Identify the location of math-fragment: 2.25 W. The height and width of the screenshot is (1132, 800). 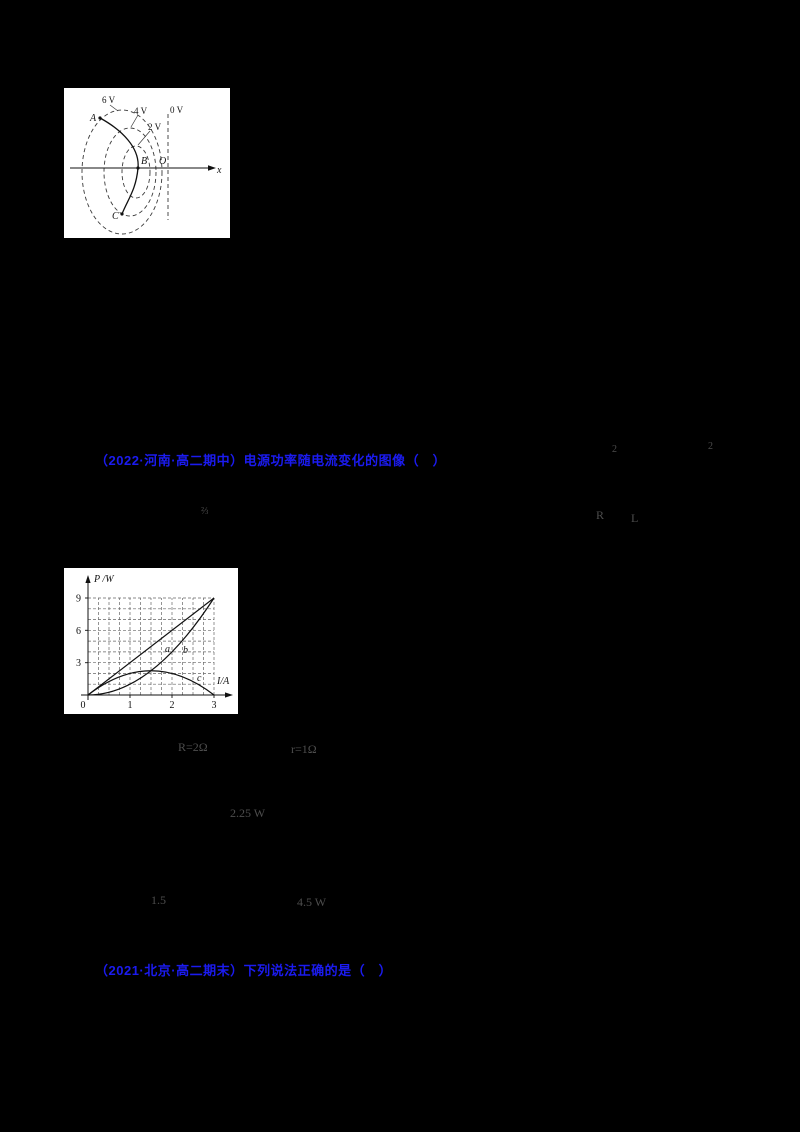
(248, 813).